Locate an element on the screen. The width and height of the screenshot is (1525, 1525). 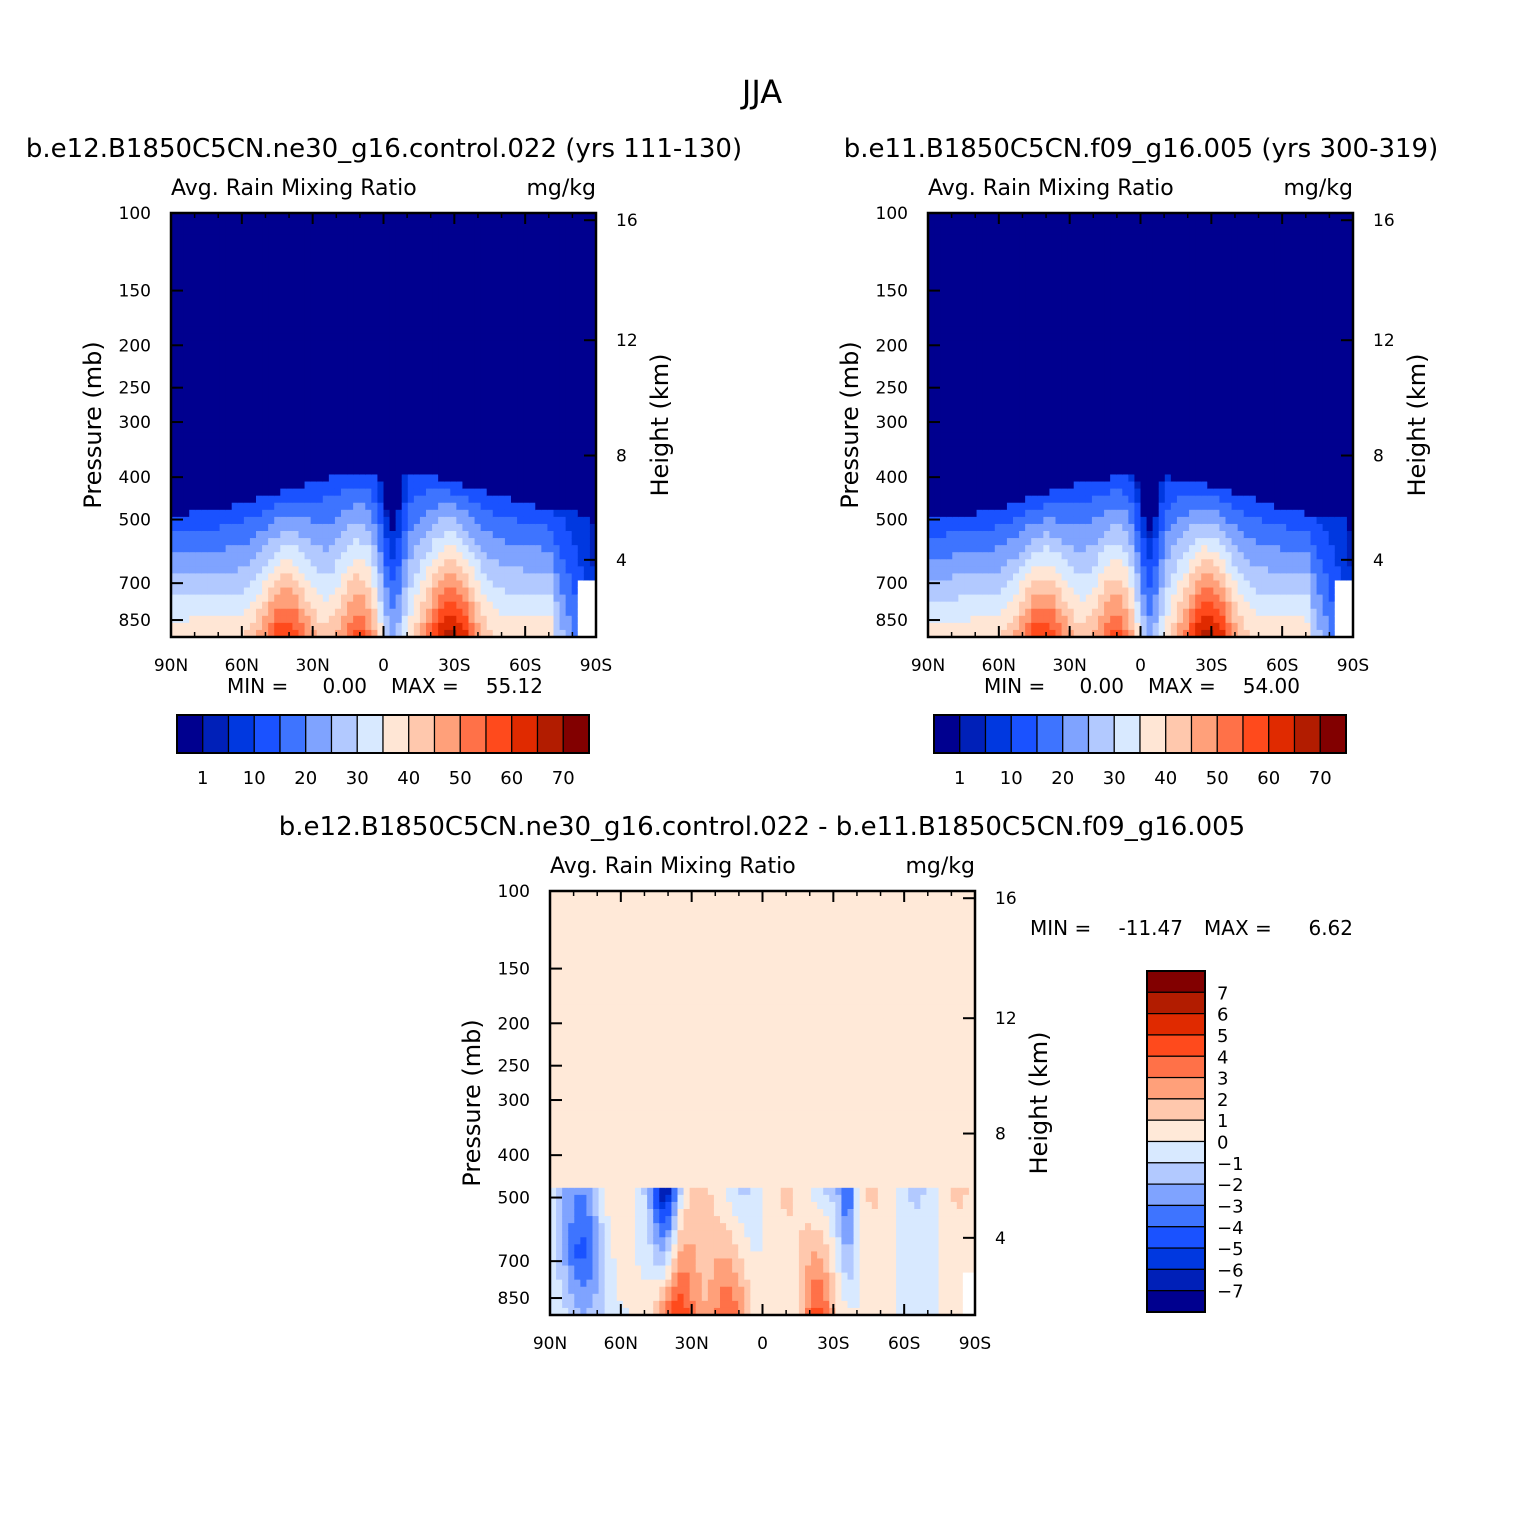
colorbar-swatch is located at coordinates (525, 734).